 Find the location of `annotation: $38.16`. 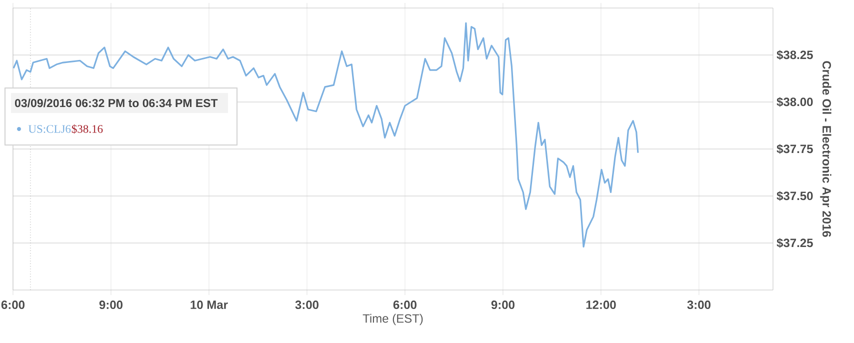

annotation: $38.16 is located at coordinates (87, 129).